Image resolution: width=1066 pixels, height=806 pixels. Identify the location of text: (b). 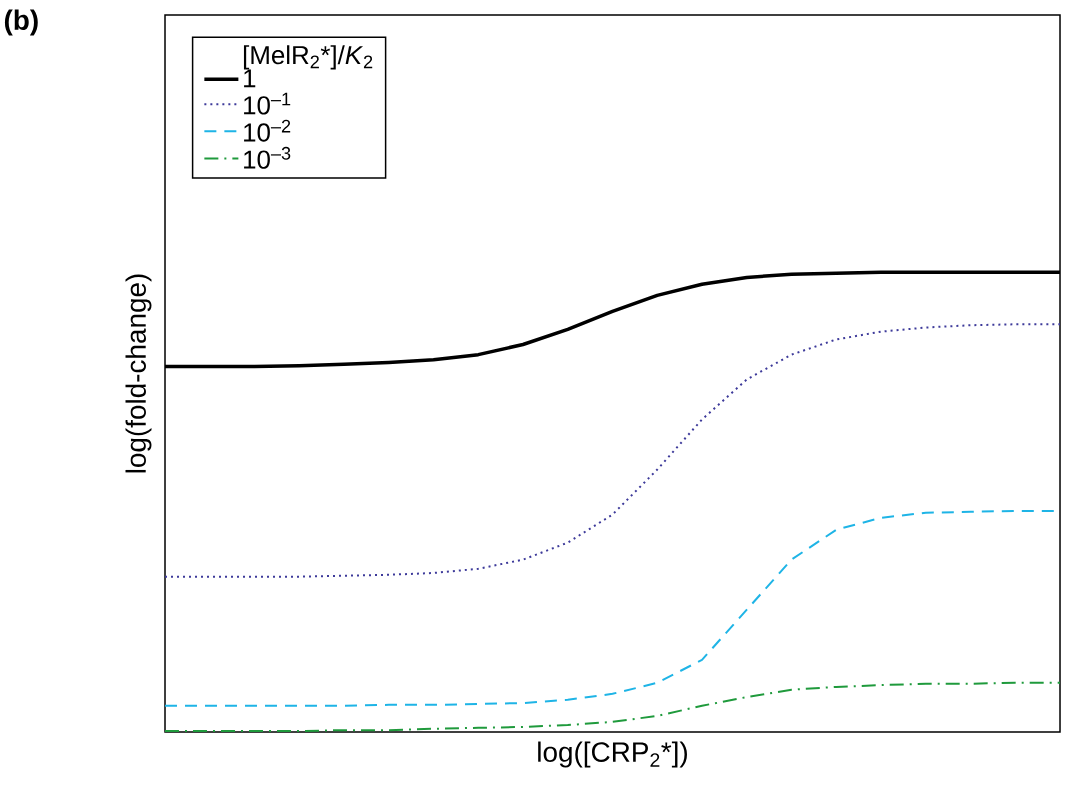
(21, 22).